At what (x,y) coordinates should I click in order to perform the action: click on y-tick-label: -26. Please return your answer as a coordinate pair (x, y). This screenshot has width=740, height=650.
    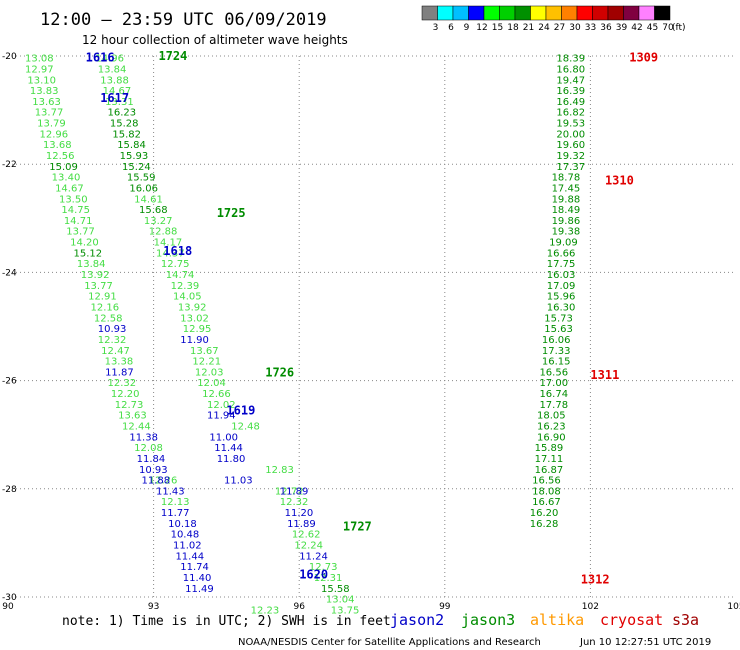
    Looking at the image, I should click on (9, 382).